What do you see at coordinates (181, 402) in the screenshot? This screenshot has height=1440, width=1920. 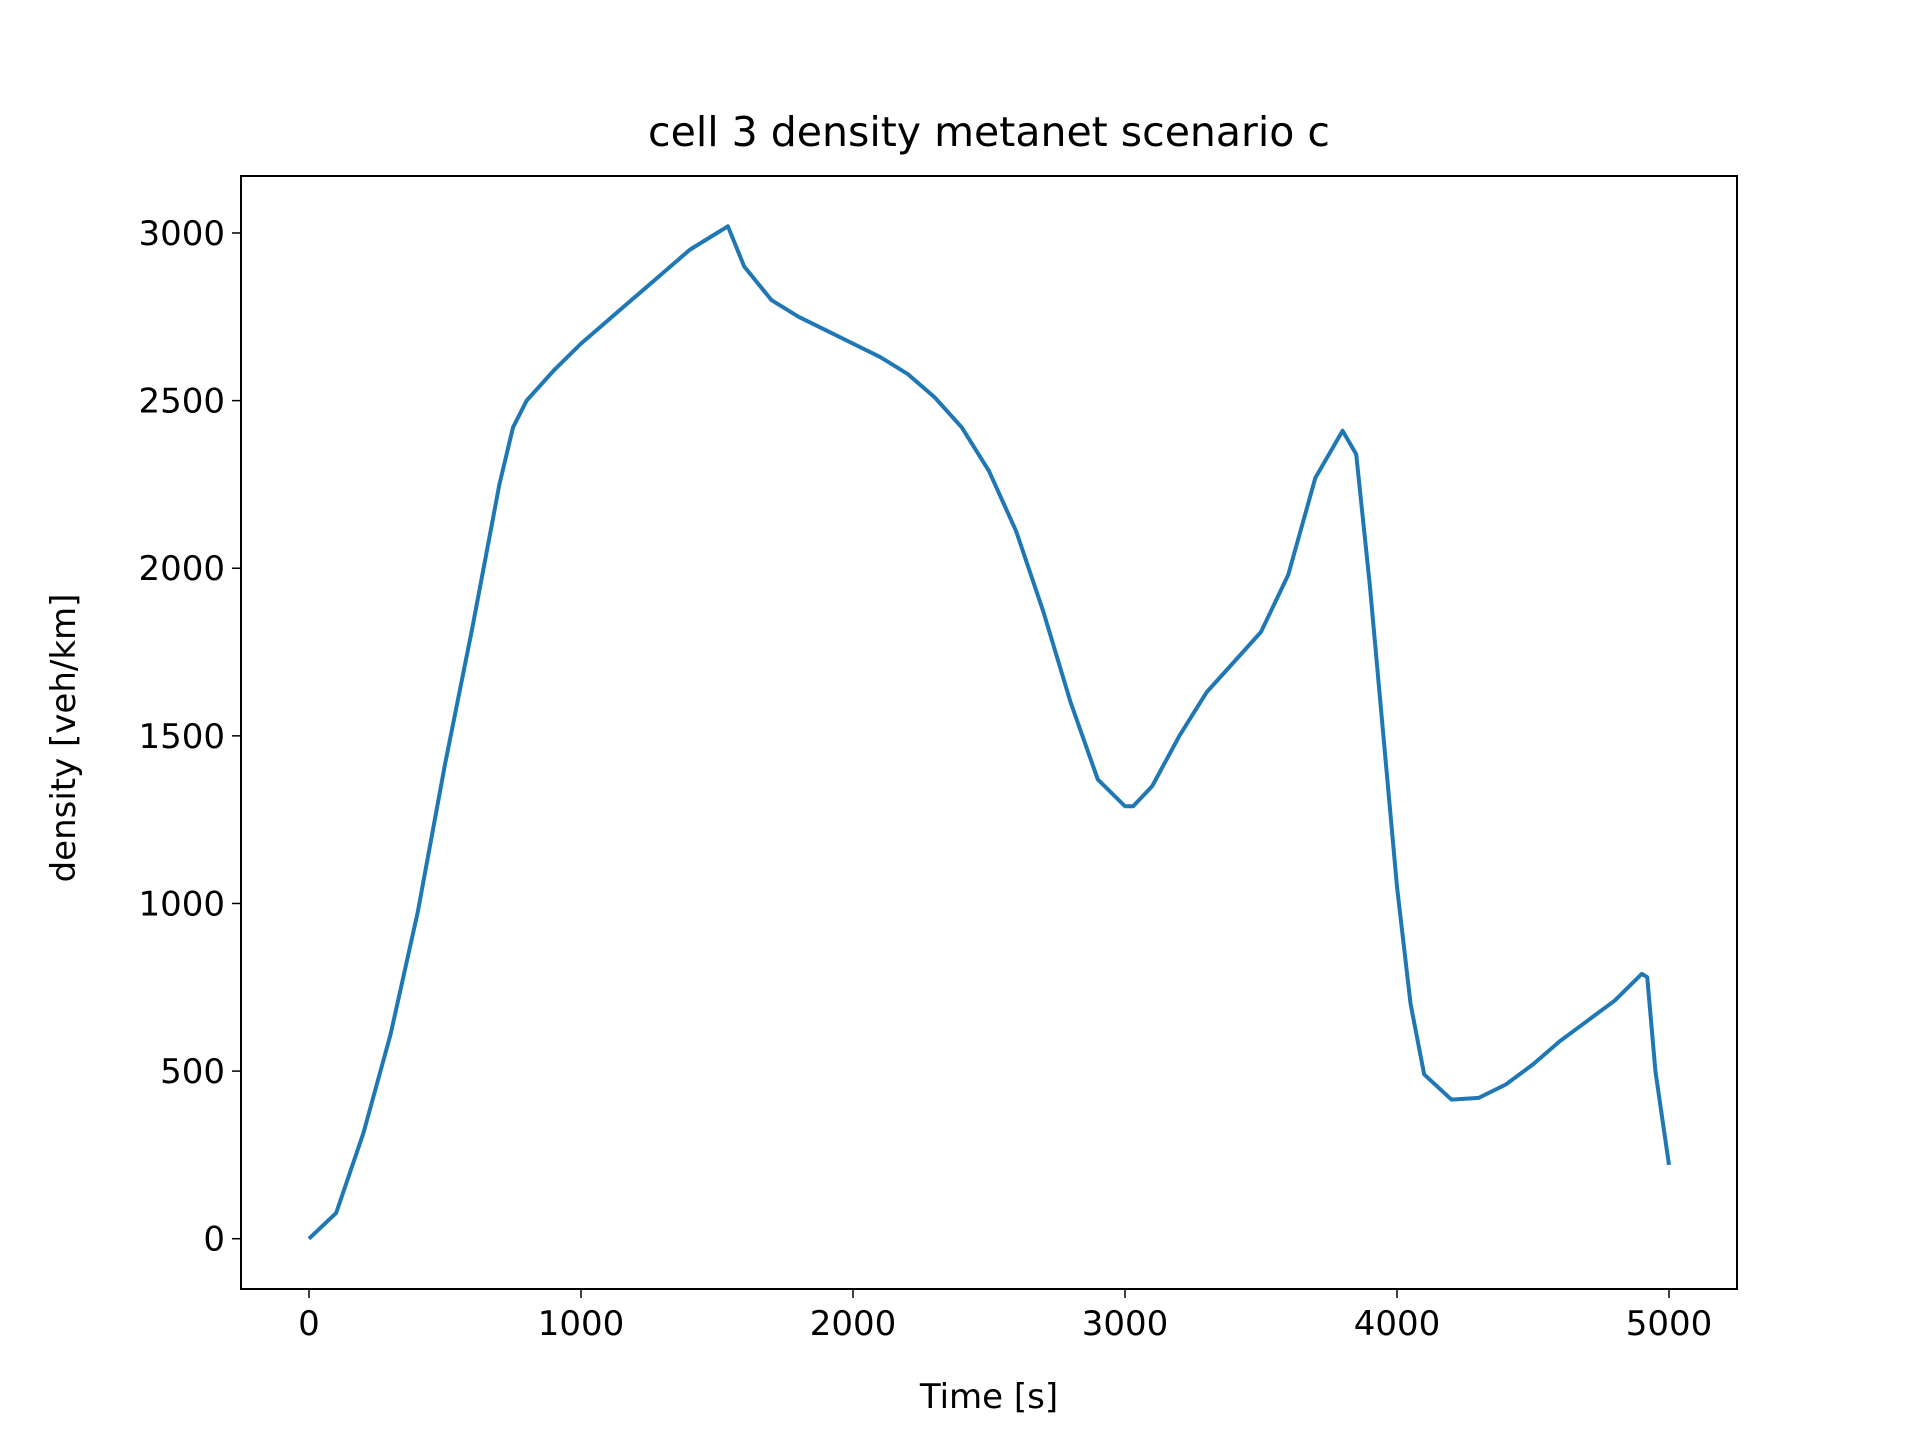 I see `y-tick-label: 2500` at bounding box center [181, 402].